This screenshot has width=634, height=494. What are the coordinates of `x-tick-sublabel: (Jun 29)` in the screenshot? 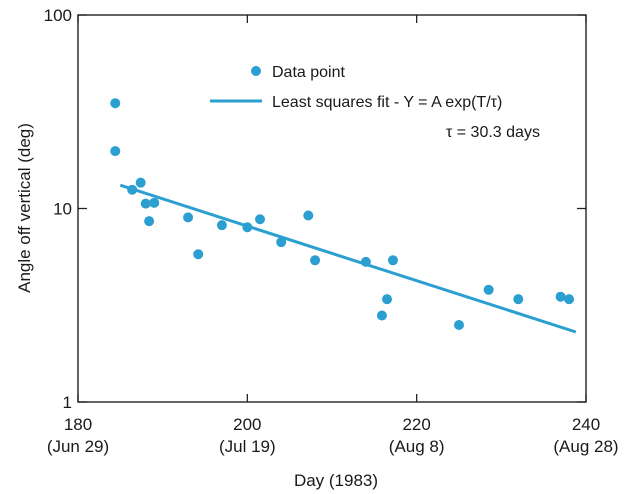 It's located at (78, 446).